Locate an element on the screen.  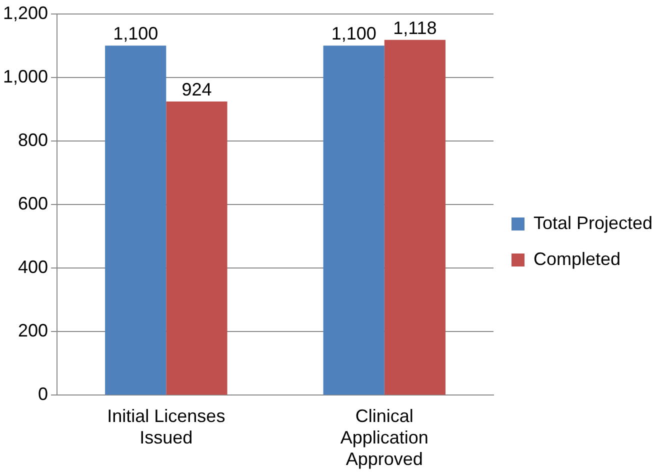
data-label: 1,118 is located at coordinates (415, 28).